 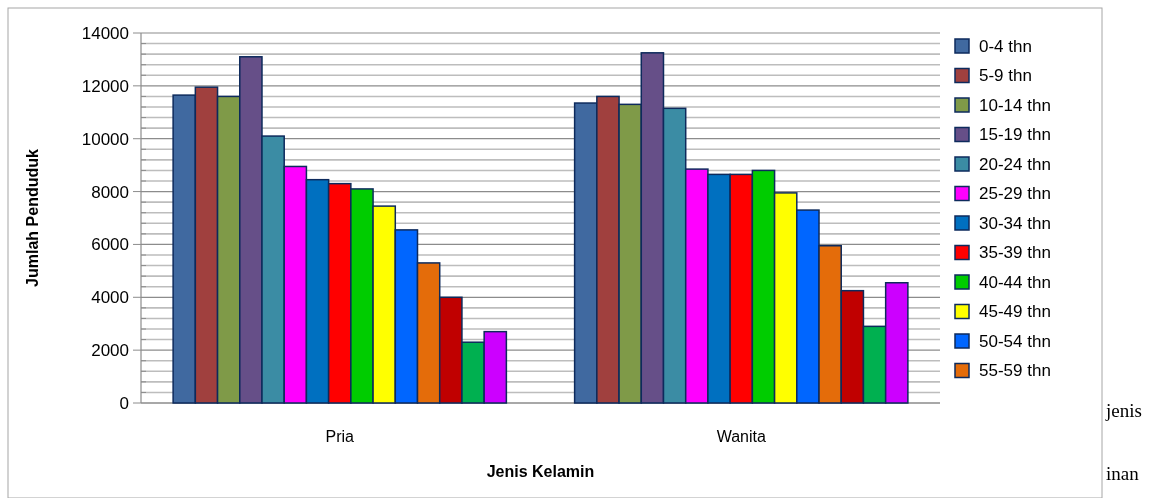 I want to click on legend-label: 10-14 thn, so click(x=1015, y=105).